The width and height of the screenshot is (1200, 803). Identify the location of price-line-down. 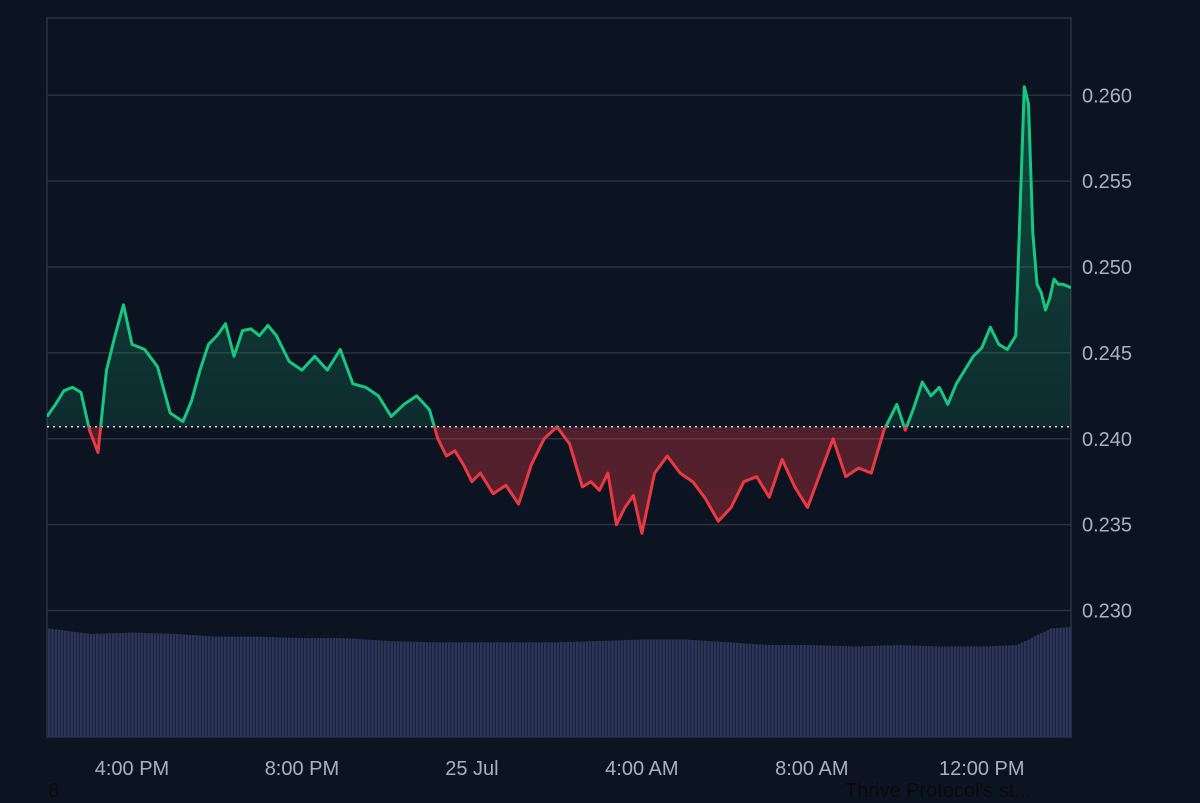
(498, 480).